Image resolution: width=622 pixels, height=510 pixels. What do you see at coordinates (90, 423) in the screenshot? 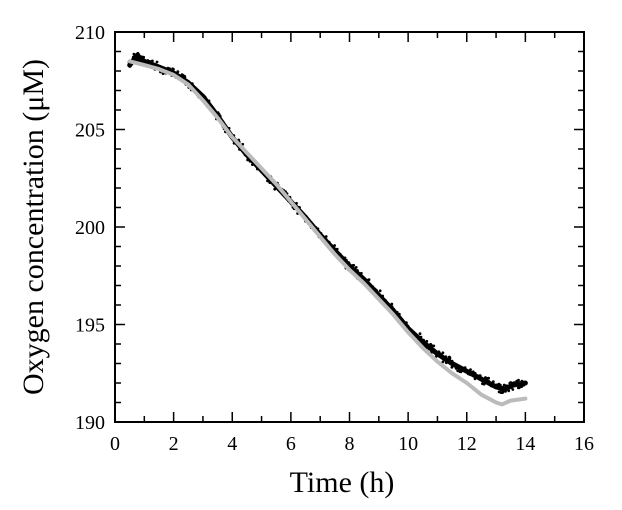
I see `y-tick-label: 190` at bounding box center [90, 423].